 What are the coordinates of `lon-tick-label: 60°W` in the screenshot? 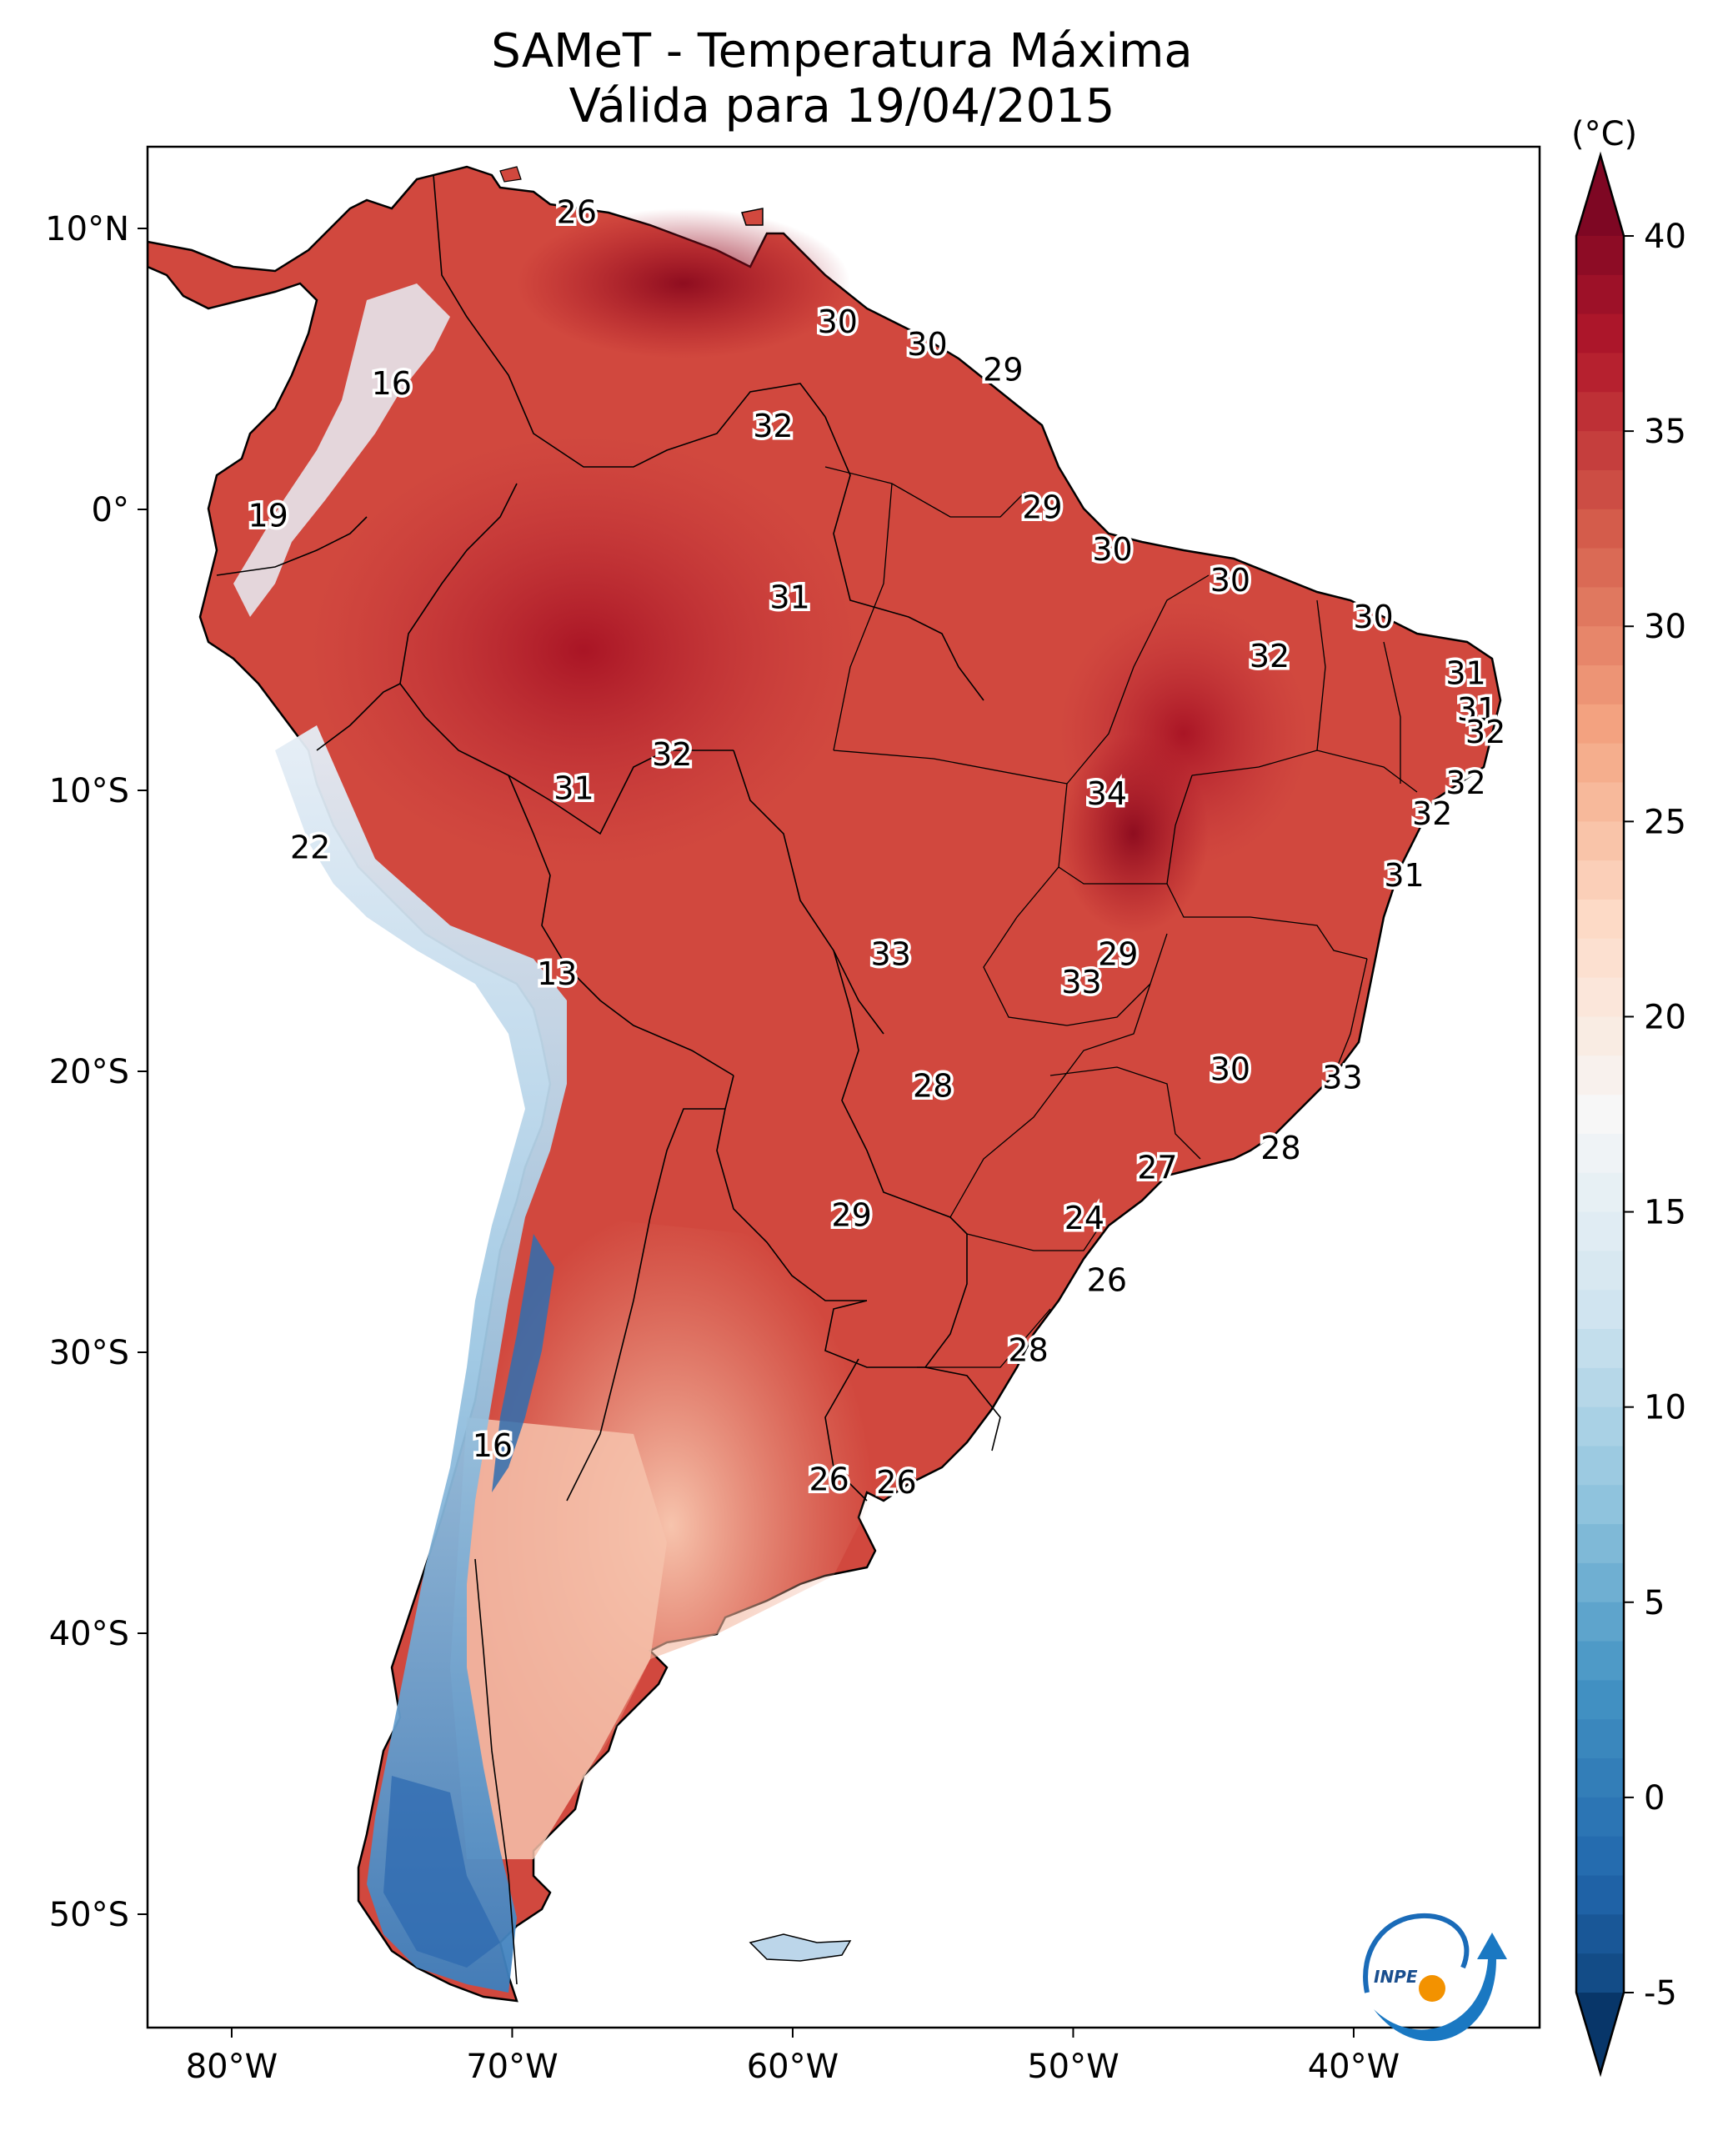 It's located at (793, 2067).